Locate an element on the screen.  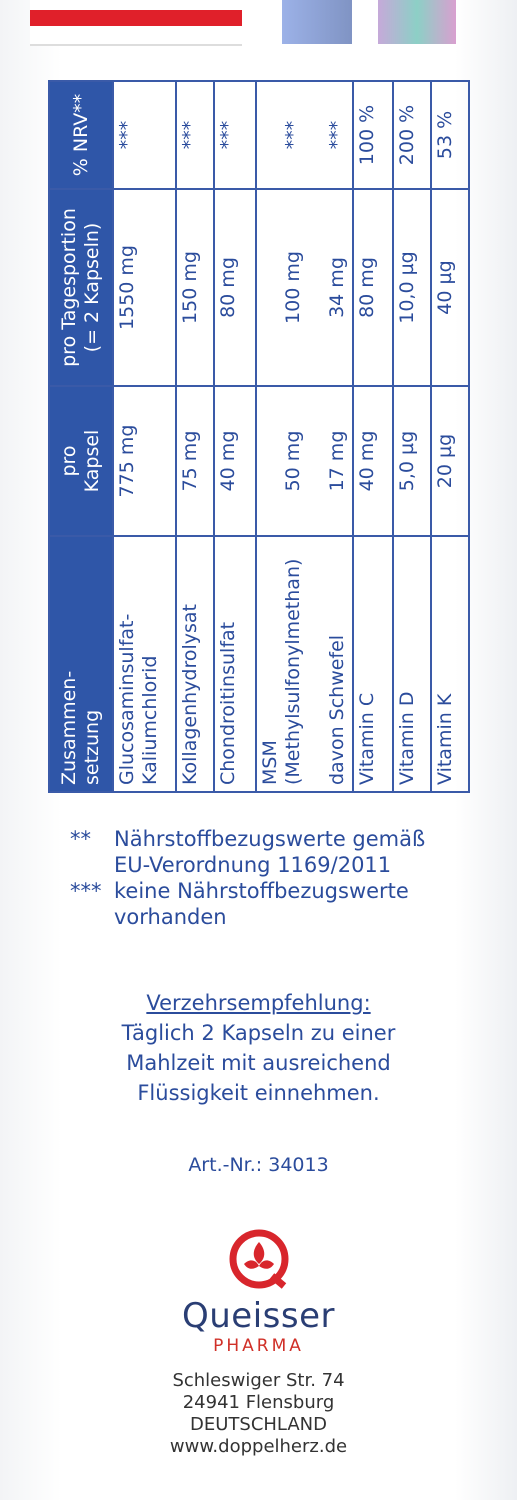
footnote-mark: *** is located at coordinates (86, 891).